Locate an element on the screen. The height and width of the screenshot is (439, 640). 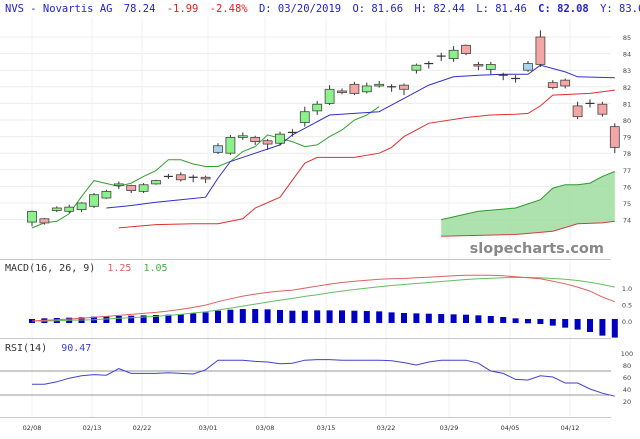
signal-line is located at coordinates (323, 299).